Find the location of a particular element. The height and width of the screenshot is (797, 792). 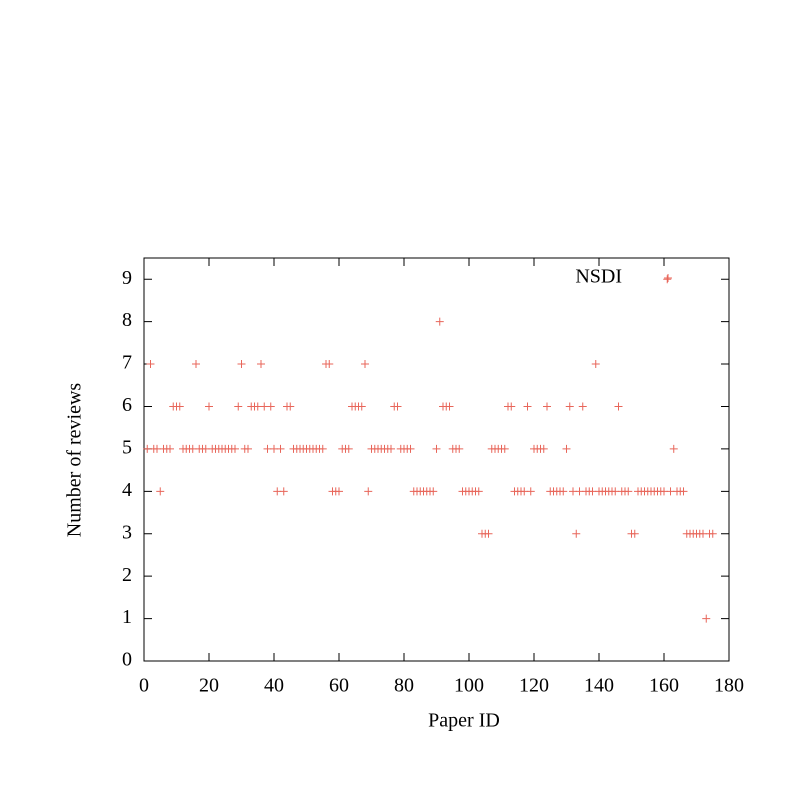

x-tick-label: 120 is located at coordinates (534, 686).